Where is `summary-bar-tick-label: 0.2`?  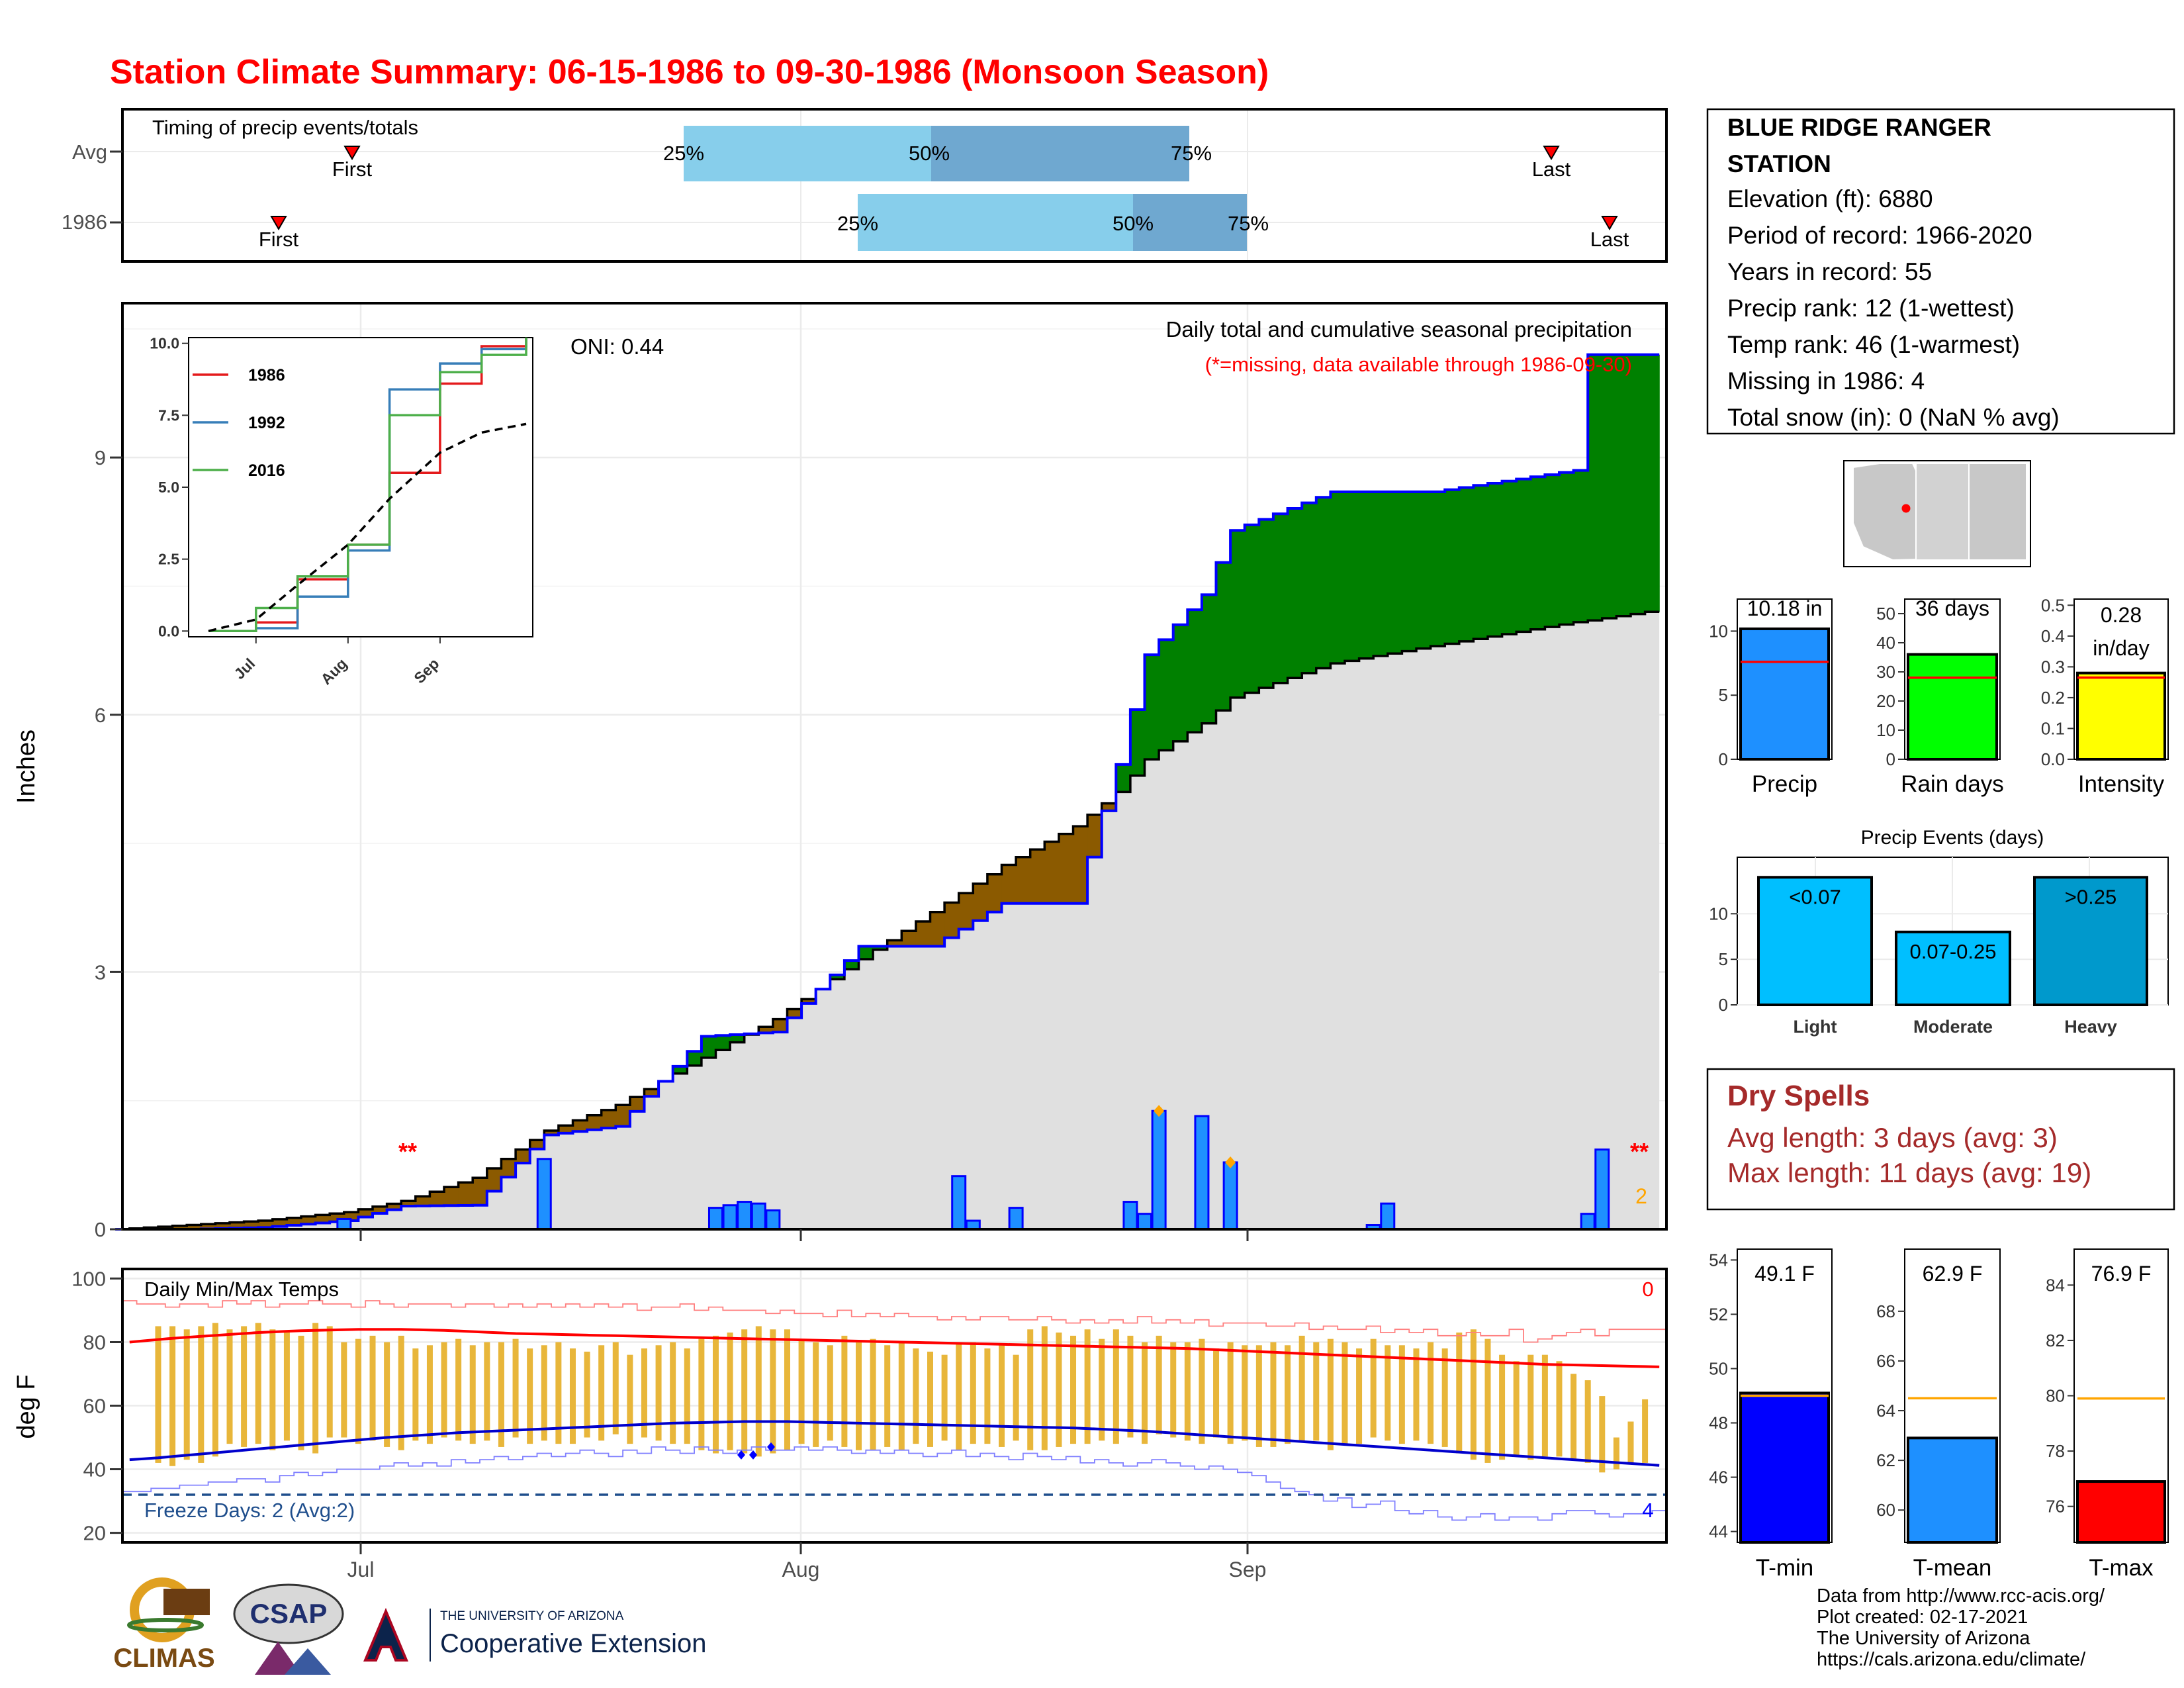 summary-bar-tick-label: 0.2 is located at coordinates (2053, 698).